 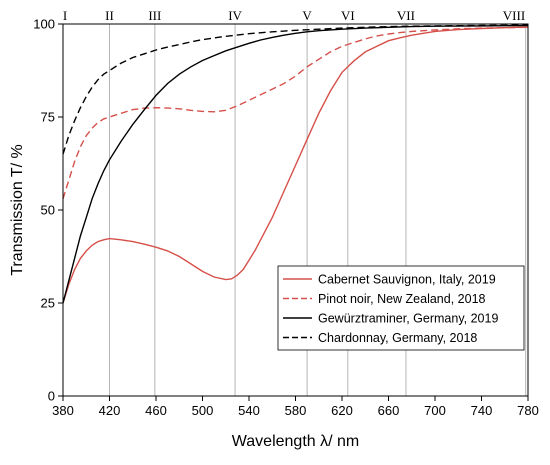 I want to click on x-tick-label-740: 740, so click(x=482, y=410).